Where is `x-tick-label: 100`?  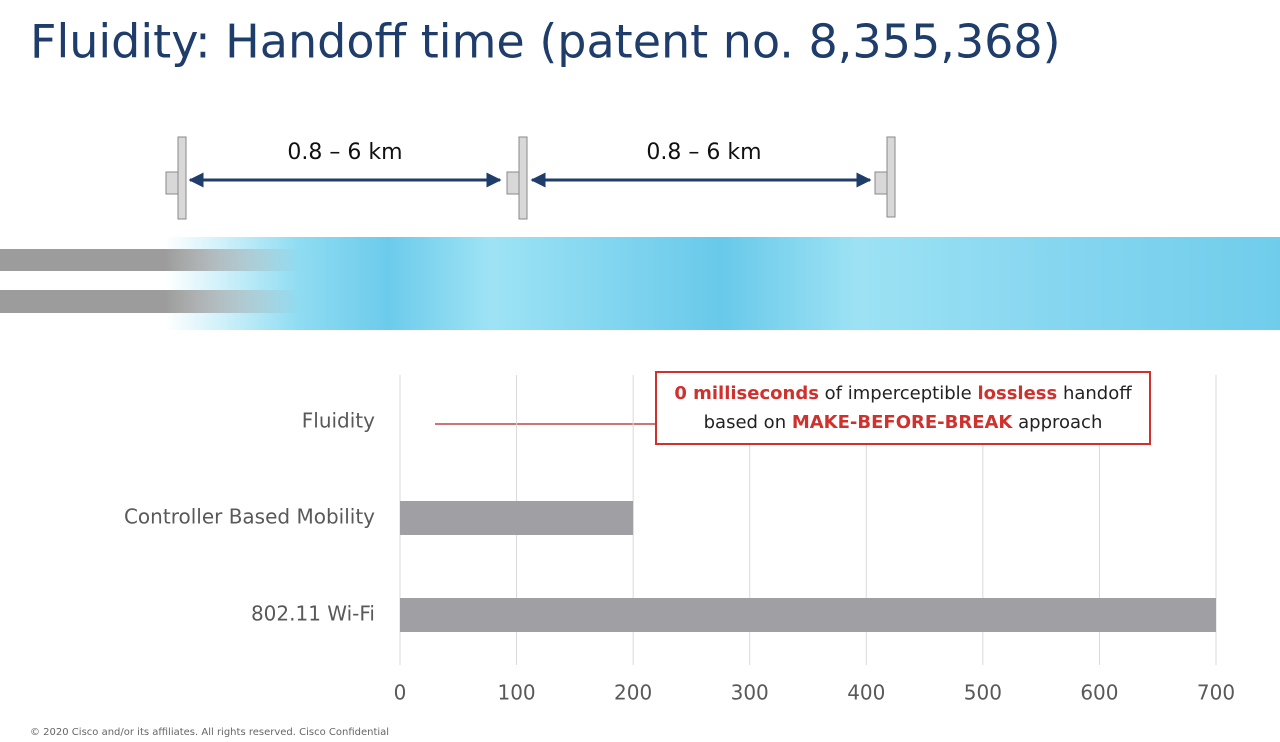
x-tick-label: 100 is located at coordinates (516, 693).